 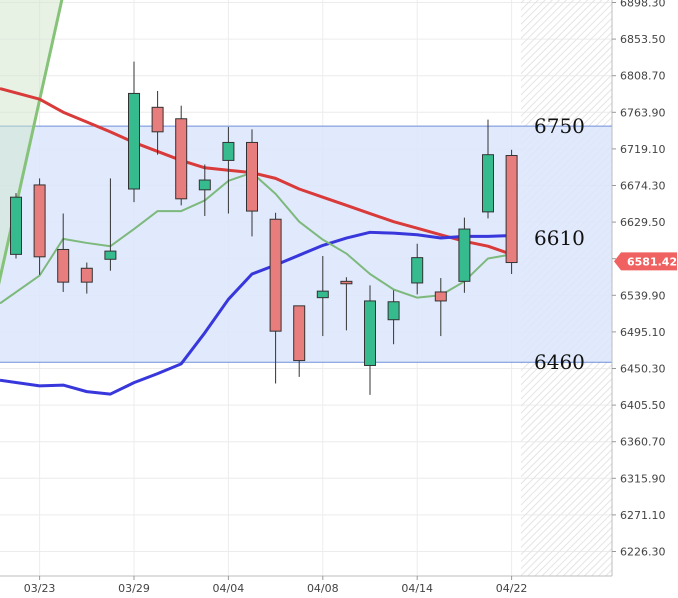 What do you see at coordinates (559, 238) in the screenshot?
I see `level-label-6610: 6610` at bounding box center [559, 238].